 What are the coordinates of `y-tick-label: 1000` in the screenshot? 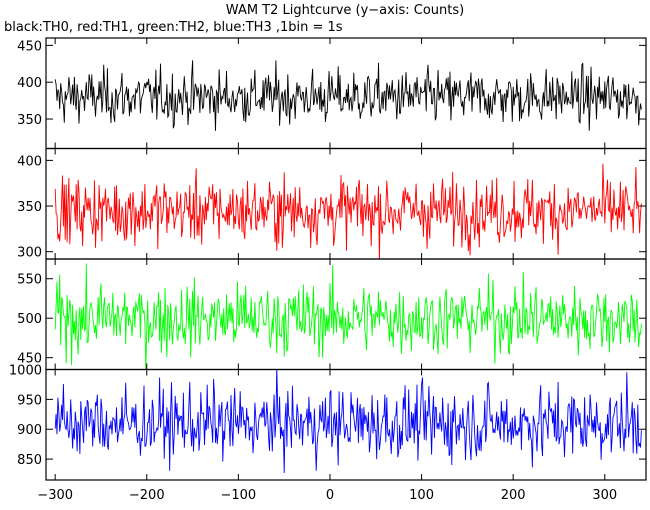 It's located at (25, 371).